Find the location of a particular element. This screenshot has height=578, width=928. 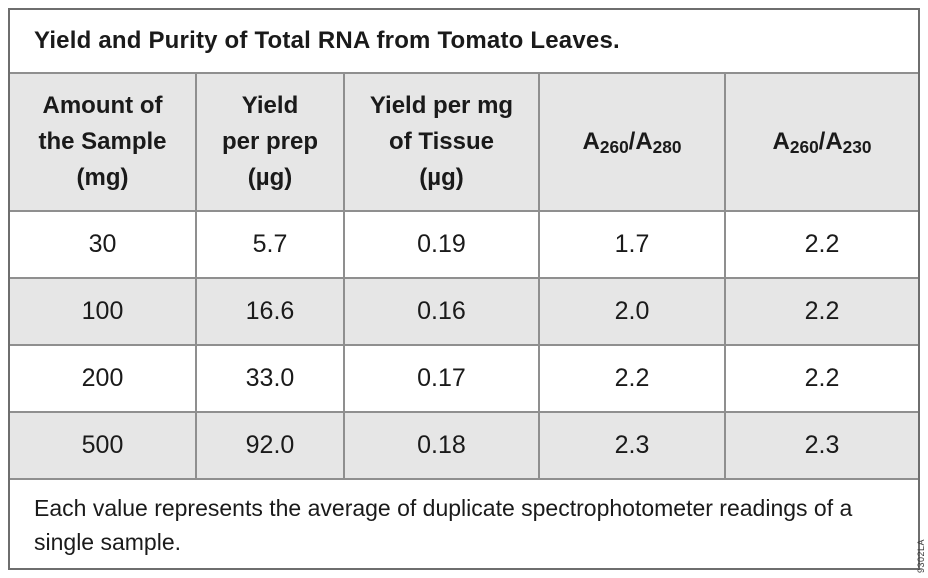

header-line: Amount of is located at coordinates (102, 105).